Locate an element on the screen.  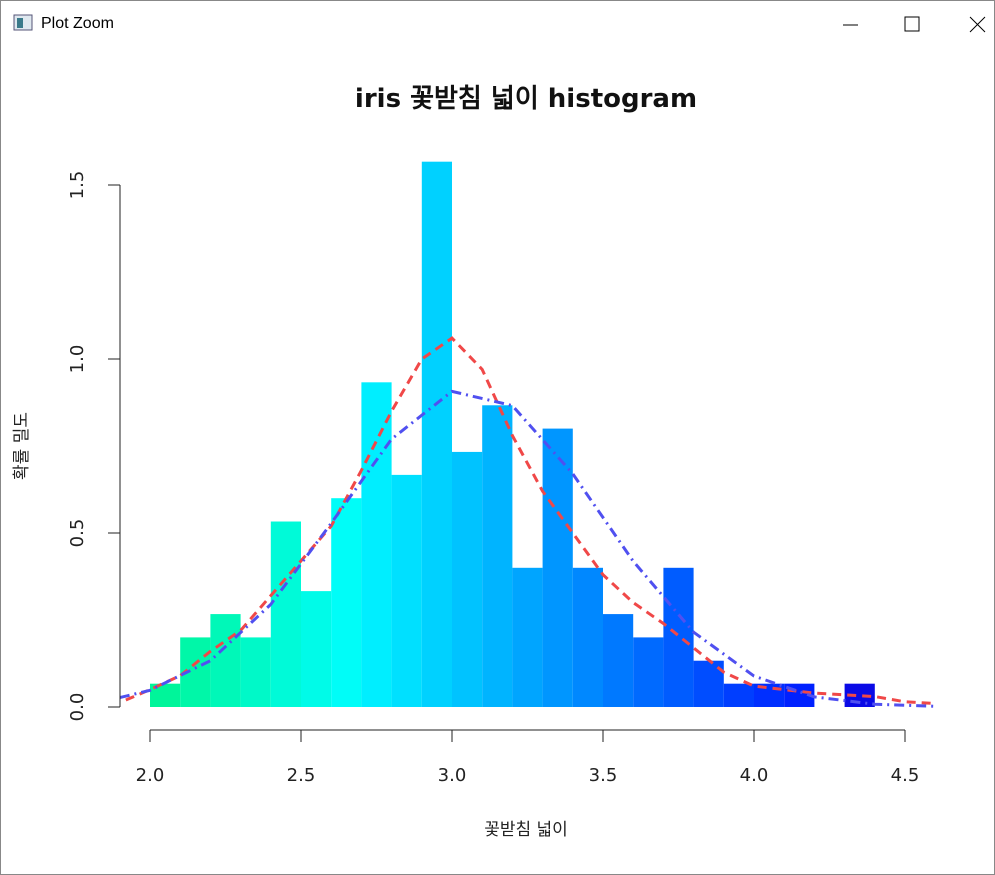
chart-title: iris 꽃받침 넓이 histogram is located at coordinates (526, 99).